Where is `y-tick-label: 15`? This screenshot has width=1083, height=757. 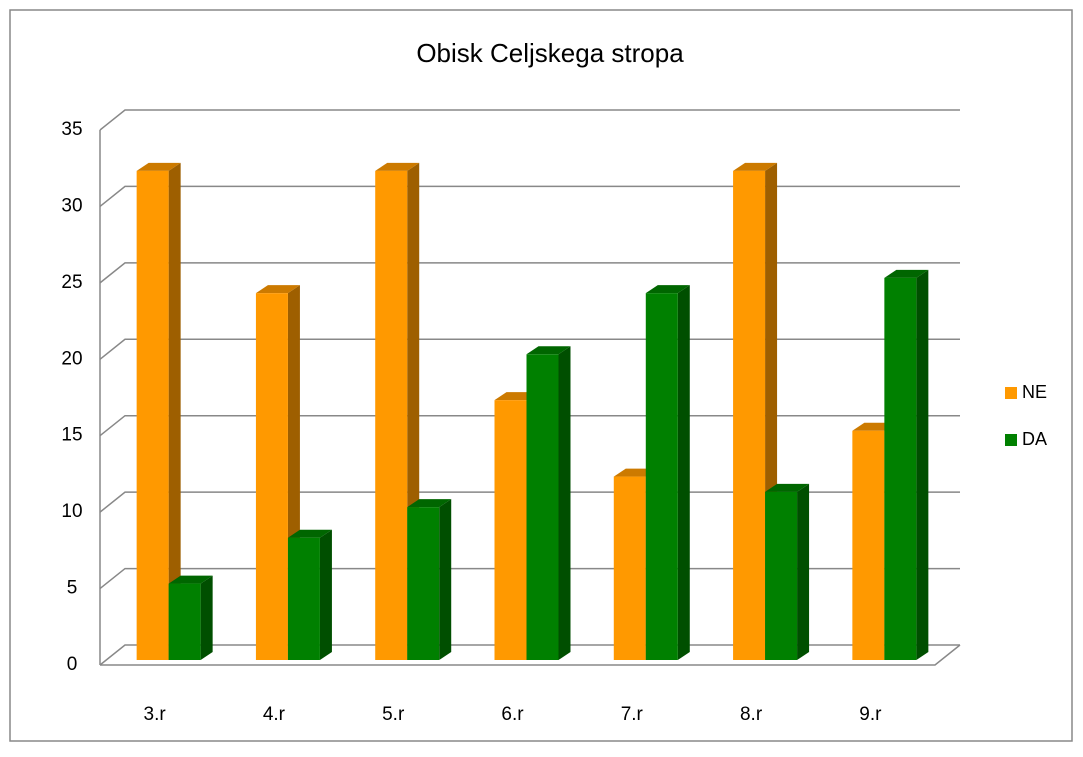 y-tick-label: 15 is located at coordinates (71, 435).